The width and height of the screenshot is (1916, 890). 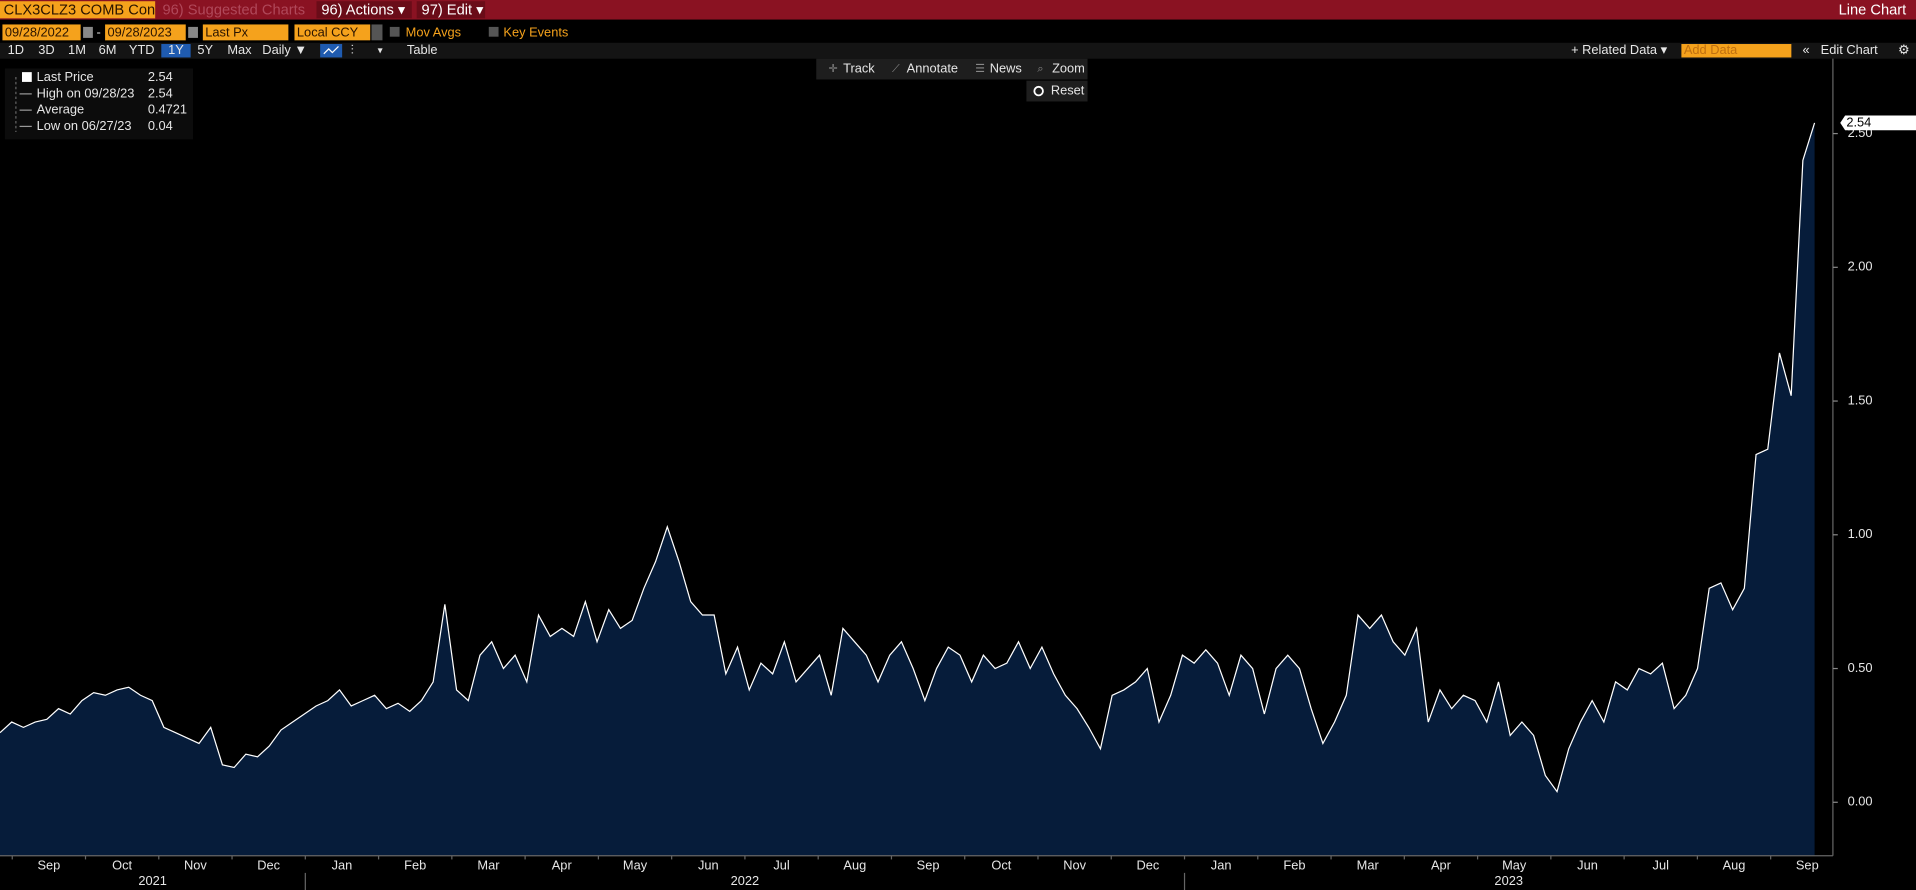 What do you see at coordinates (433, 31) in the screenshot?
I see `mov-avgs: Mov Avgs` at bounding box center [433, 31].